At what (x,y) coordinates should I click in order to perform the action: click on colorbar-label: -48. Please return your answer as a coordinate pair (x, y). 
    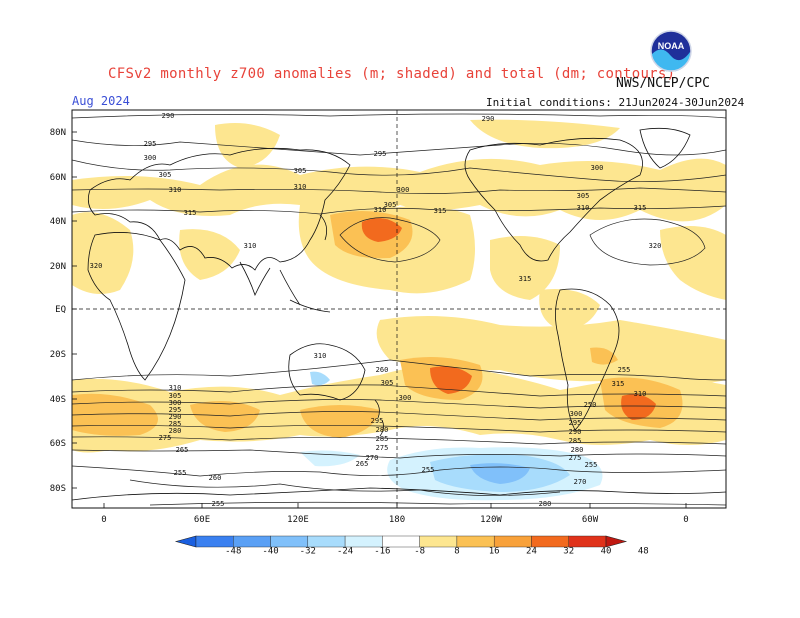
    Looking at the image, I should click on (233, 552).